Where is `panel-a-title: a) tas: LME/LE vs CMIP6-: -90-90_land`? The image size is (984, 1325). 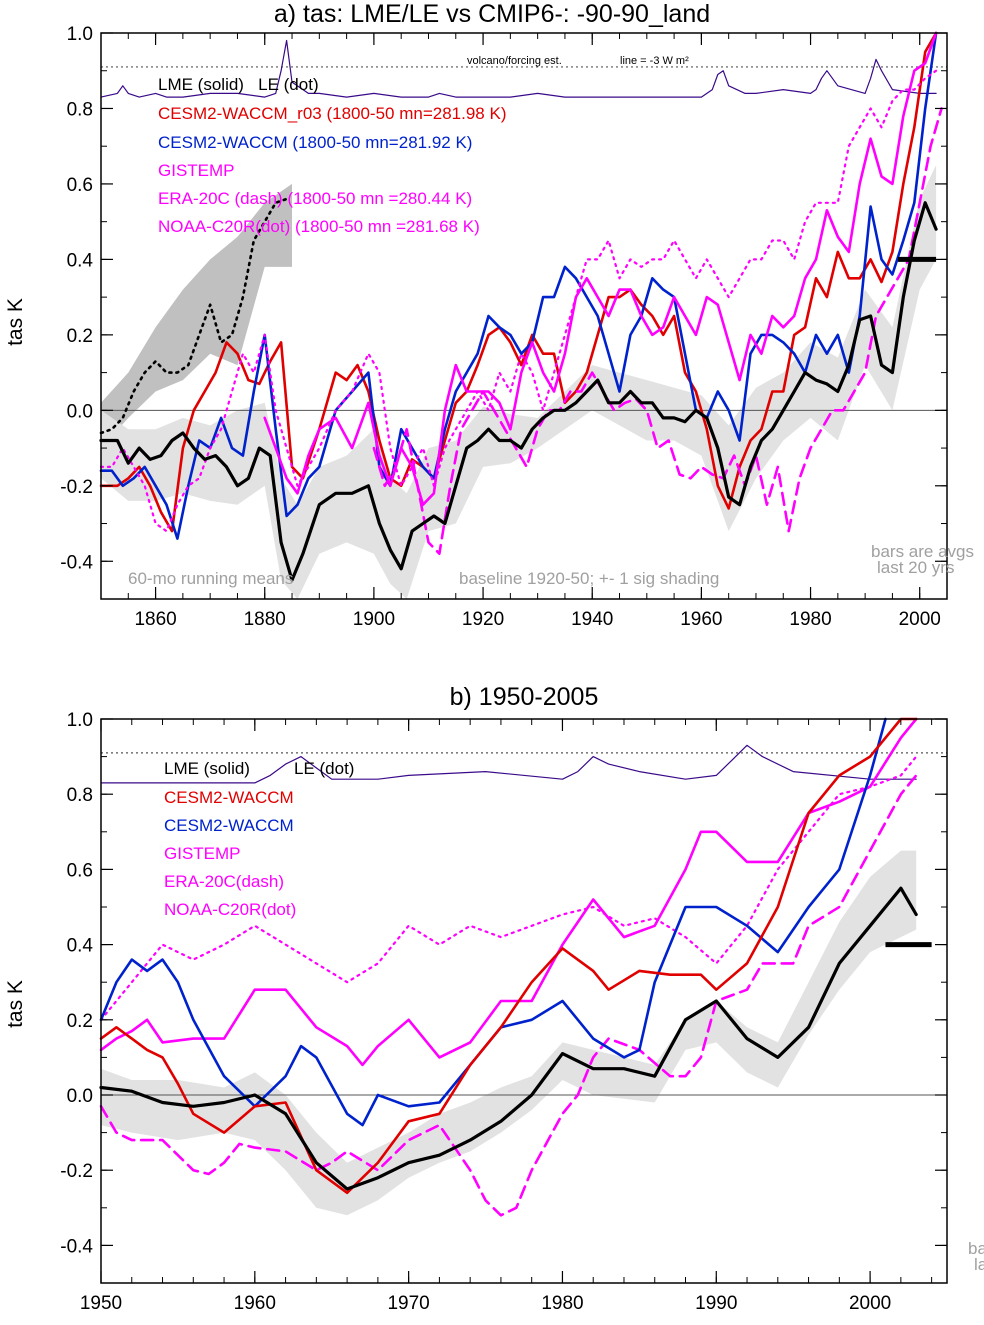 panel-a-title: a) tas: LME/LE vs CMIP6-: -90-90_land is located at coordinates (492, 14).